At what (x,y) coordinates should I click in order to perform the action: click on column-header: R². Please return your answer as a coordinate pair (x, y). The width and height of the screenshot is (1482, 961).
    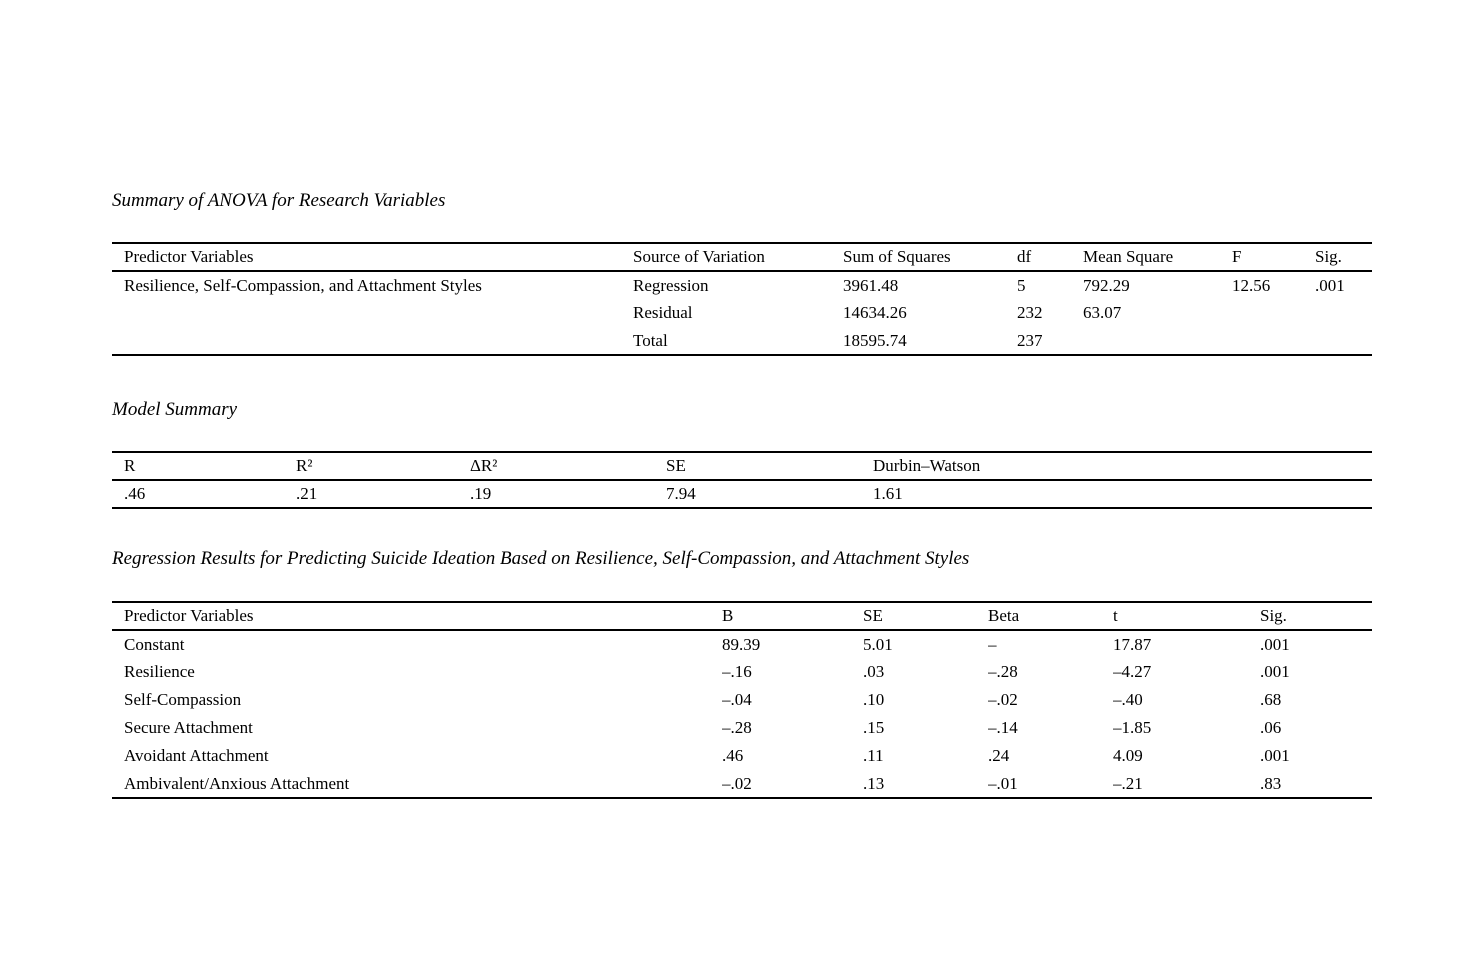
    Looking at the image, I should click on (304, 465).